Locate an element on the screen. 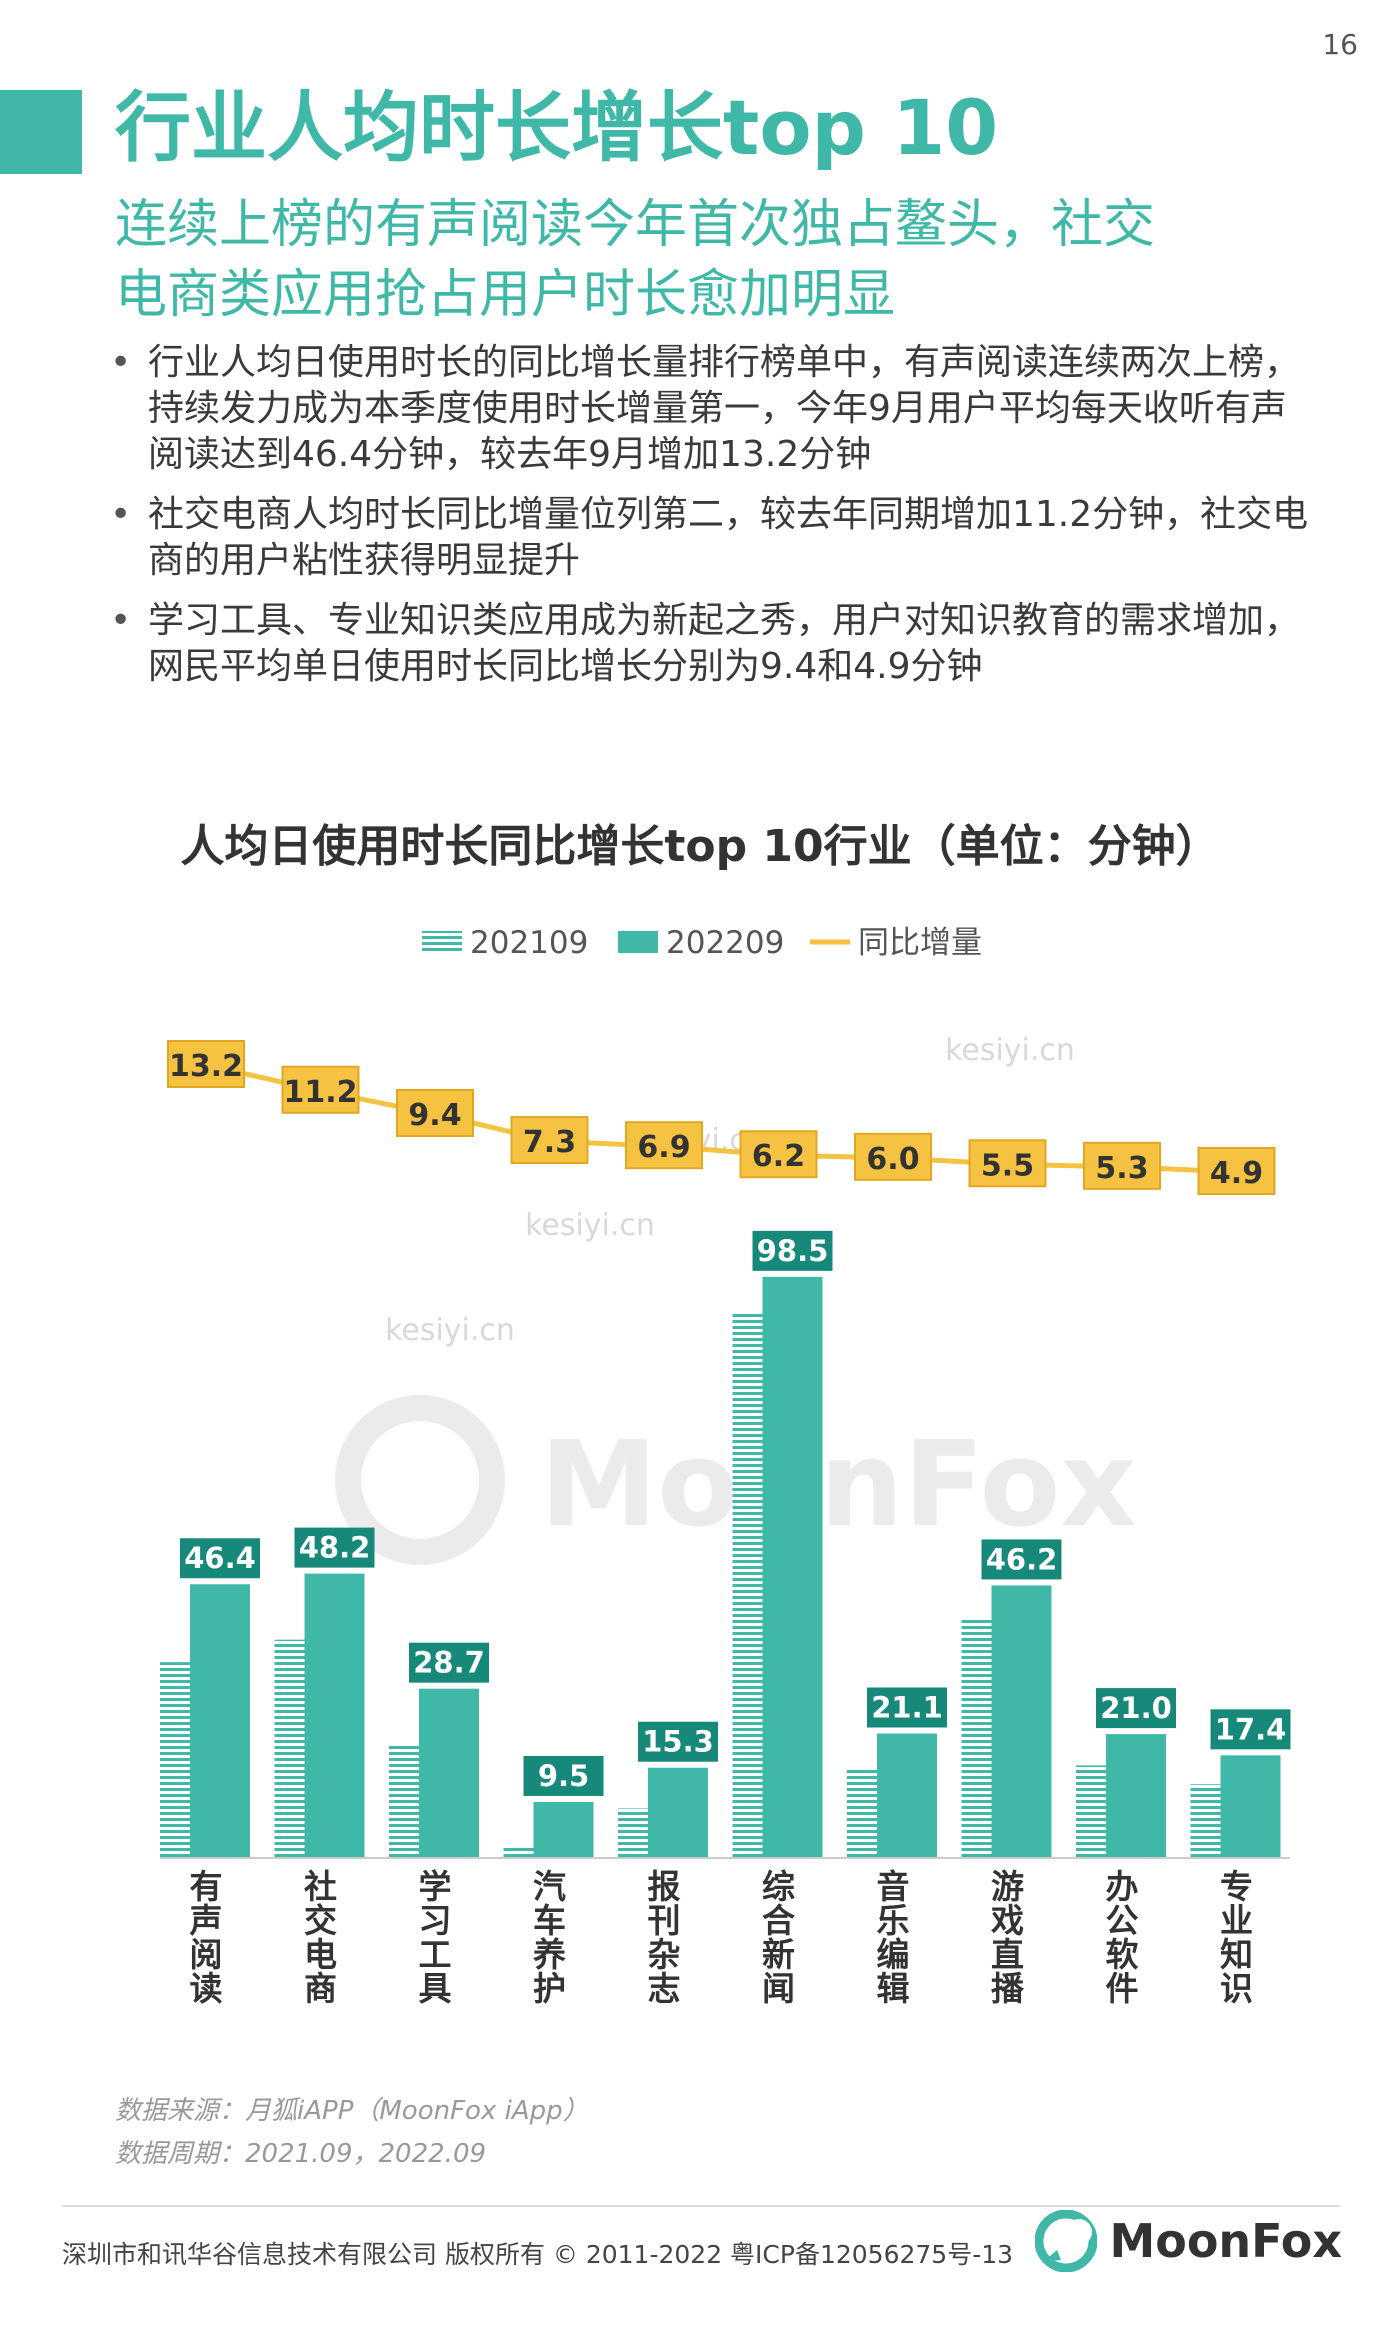  yoy-data-label: 5.3 is located at coordinates (1121, 1168).